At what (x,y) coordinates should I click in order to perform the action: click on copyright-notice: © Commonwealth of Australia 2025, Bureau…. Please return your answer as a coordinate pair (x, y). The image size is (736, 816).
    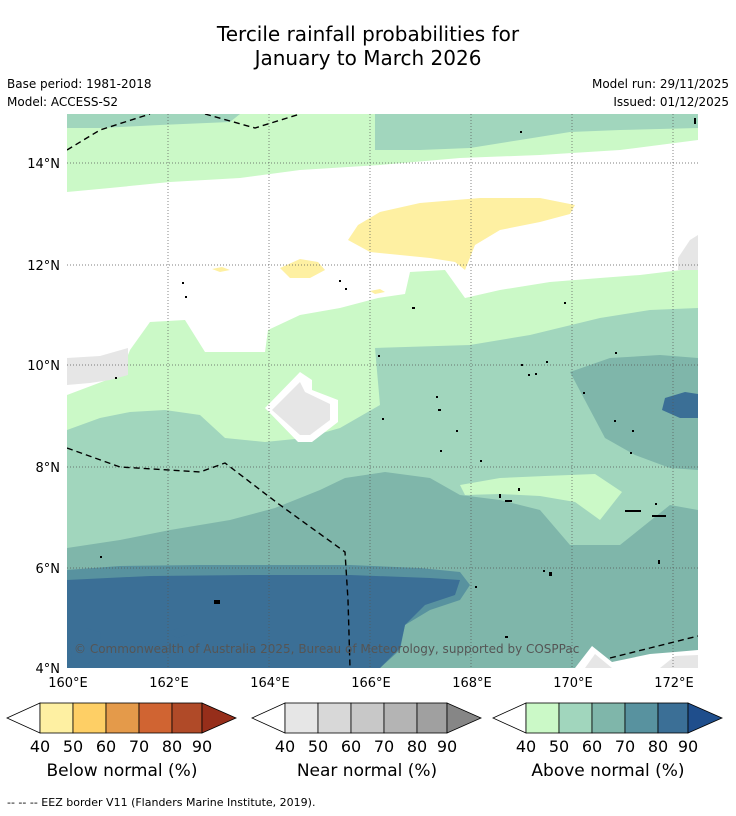
    Looking at the image, I should click on (326, 649).